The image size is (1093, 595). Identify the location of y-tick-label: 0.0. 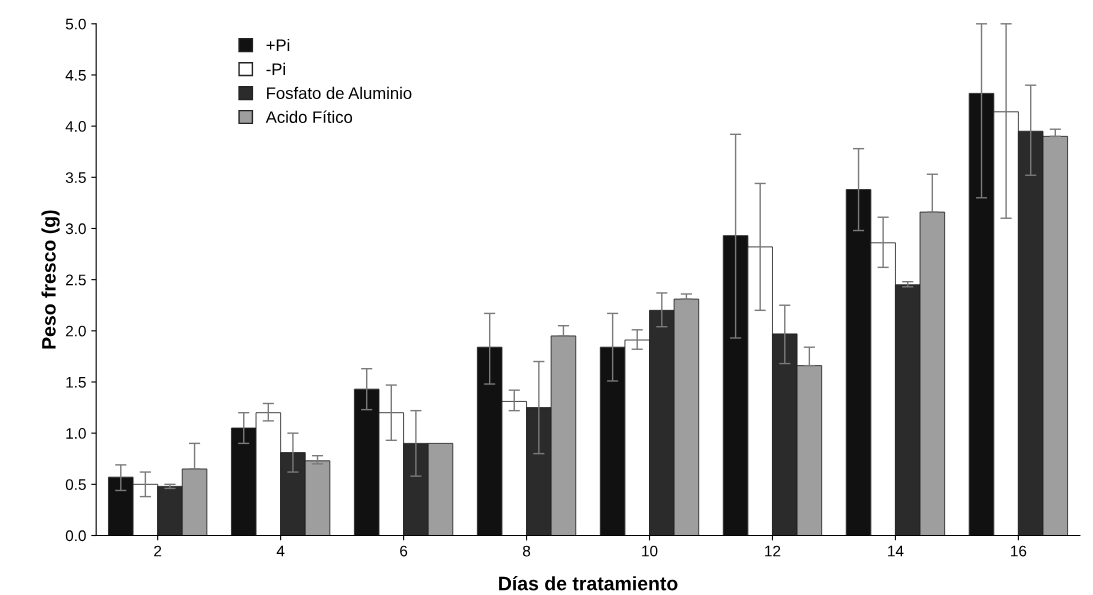
(75, 536).